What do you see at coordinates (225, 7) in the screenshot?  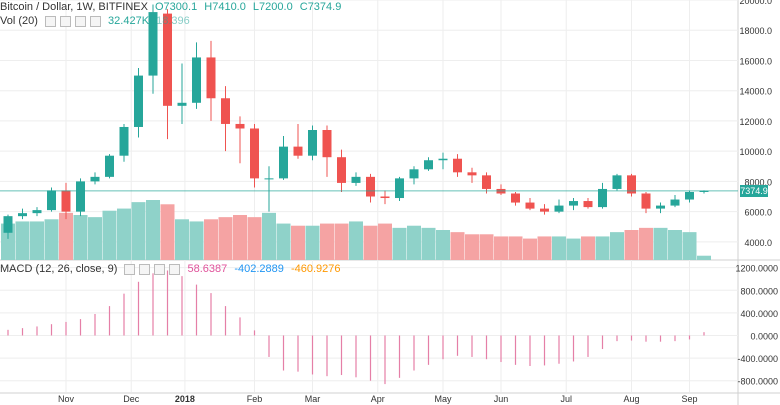 I see `ohlc-high: H7410.0` at bounding box center [225, 7].